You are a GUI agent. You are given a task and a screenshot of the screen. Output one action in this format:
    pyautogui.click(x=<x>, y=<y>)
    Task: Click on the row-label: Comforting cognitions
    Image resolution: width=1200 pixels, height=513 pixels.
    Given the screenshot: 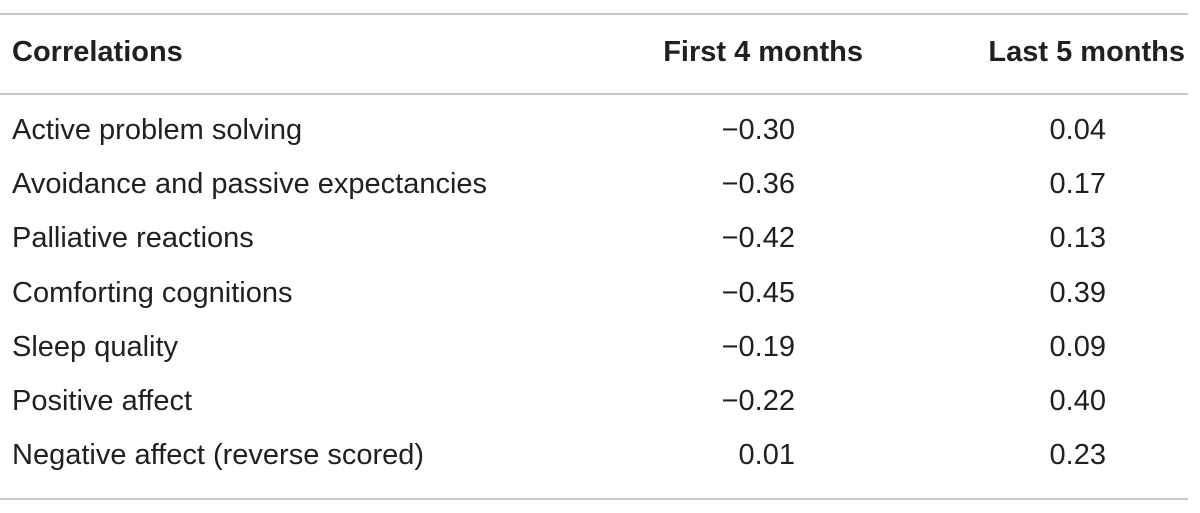 What is the action you would take?
    pyautogui.click(x=152, y=292)
    